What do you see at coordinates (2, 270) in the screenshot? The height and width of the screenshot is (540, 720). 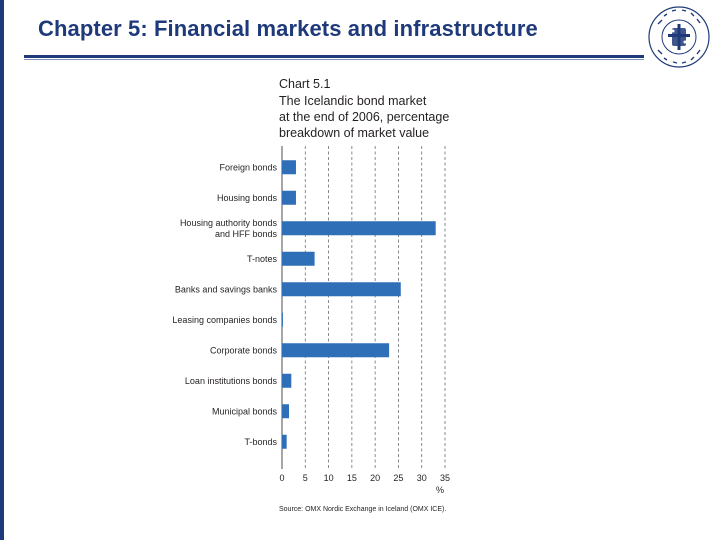 I see `left-accent-bar` at bounding box center [2, 270].